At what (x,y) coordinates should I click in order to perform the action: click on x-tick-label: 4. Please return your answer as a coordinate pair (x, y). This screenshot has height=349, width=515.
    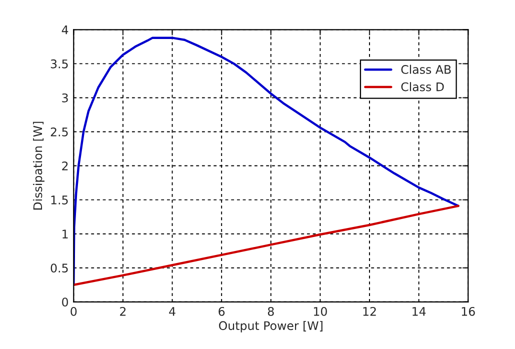
    Looking at the image, I should click on (172, 311).